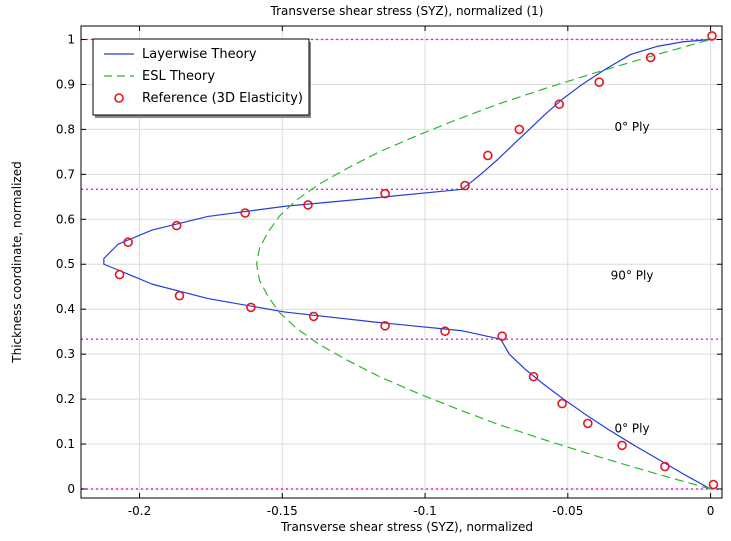  Describe the element at coordinates (65, 174) in the screenshot. I see `y-tick-label: 0.7` at that location.